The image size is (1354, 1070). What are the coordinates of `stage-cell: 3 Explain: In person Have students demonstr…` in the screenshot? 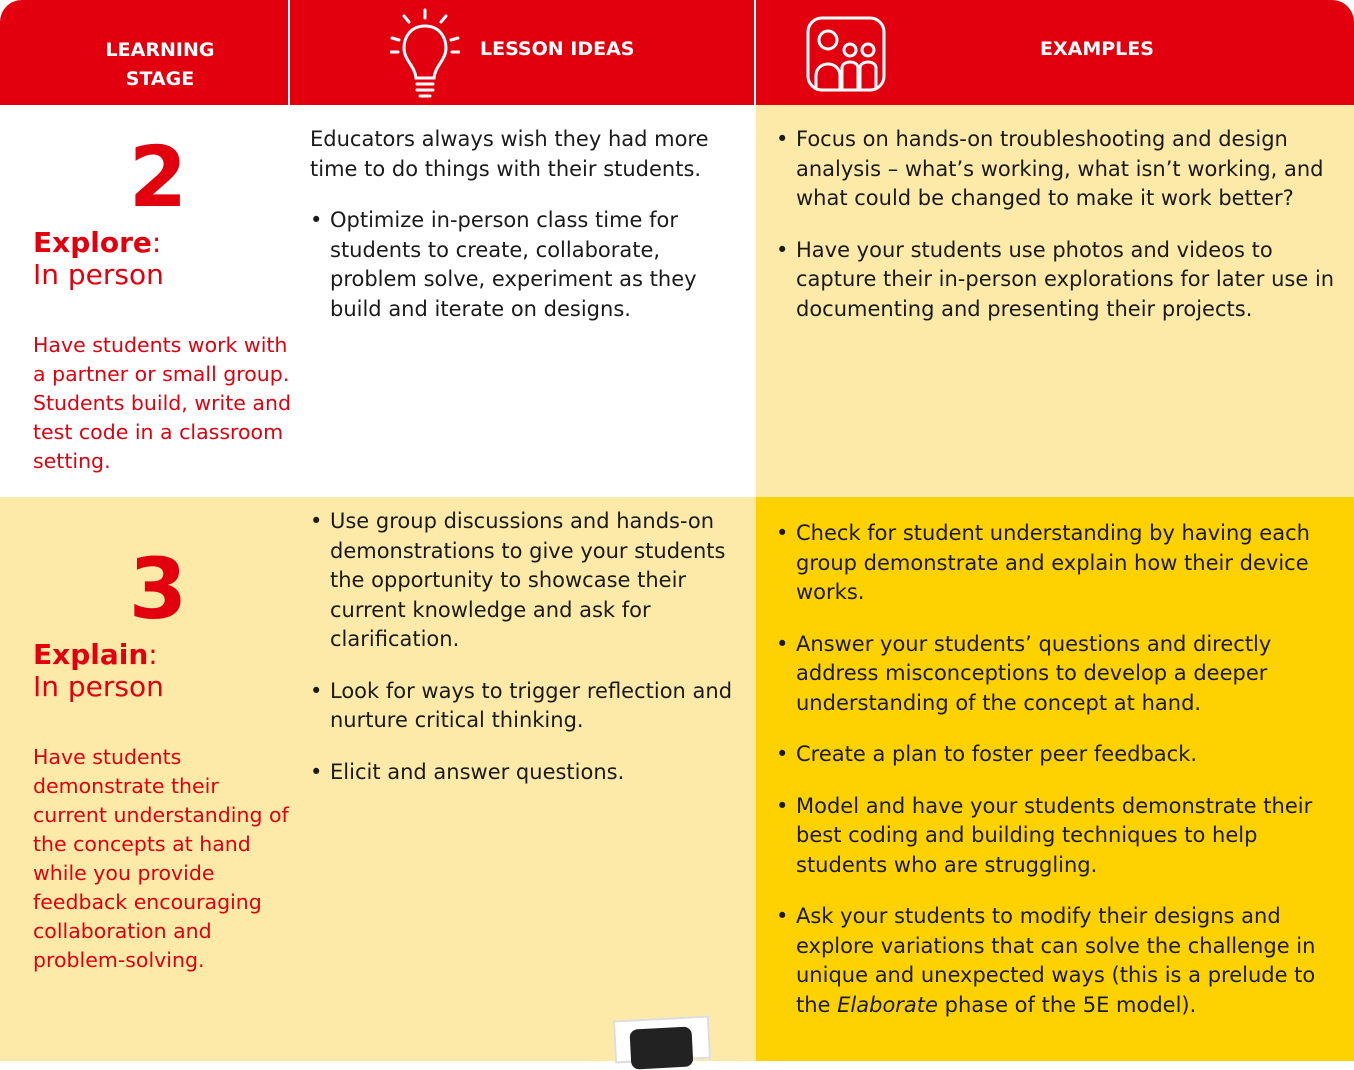 It's located at (161, 757).